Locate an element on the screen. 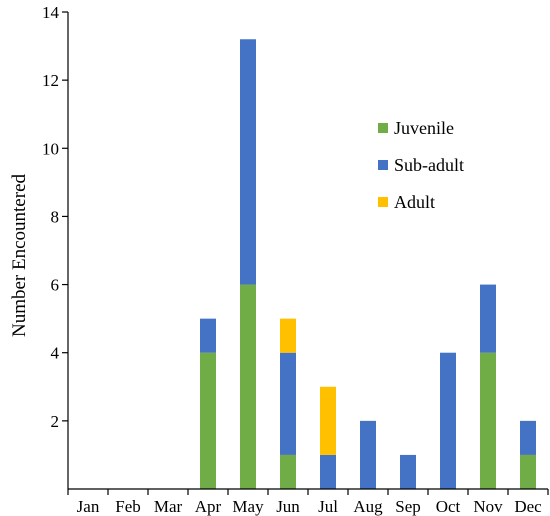 This screenshot has height=516, width=550. x-tick-label: Jul is located at coordinates (328, 506).